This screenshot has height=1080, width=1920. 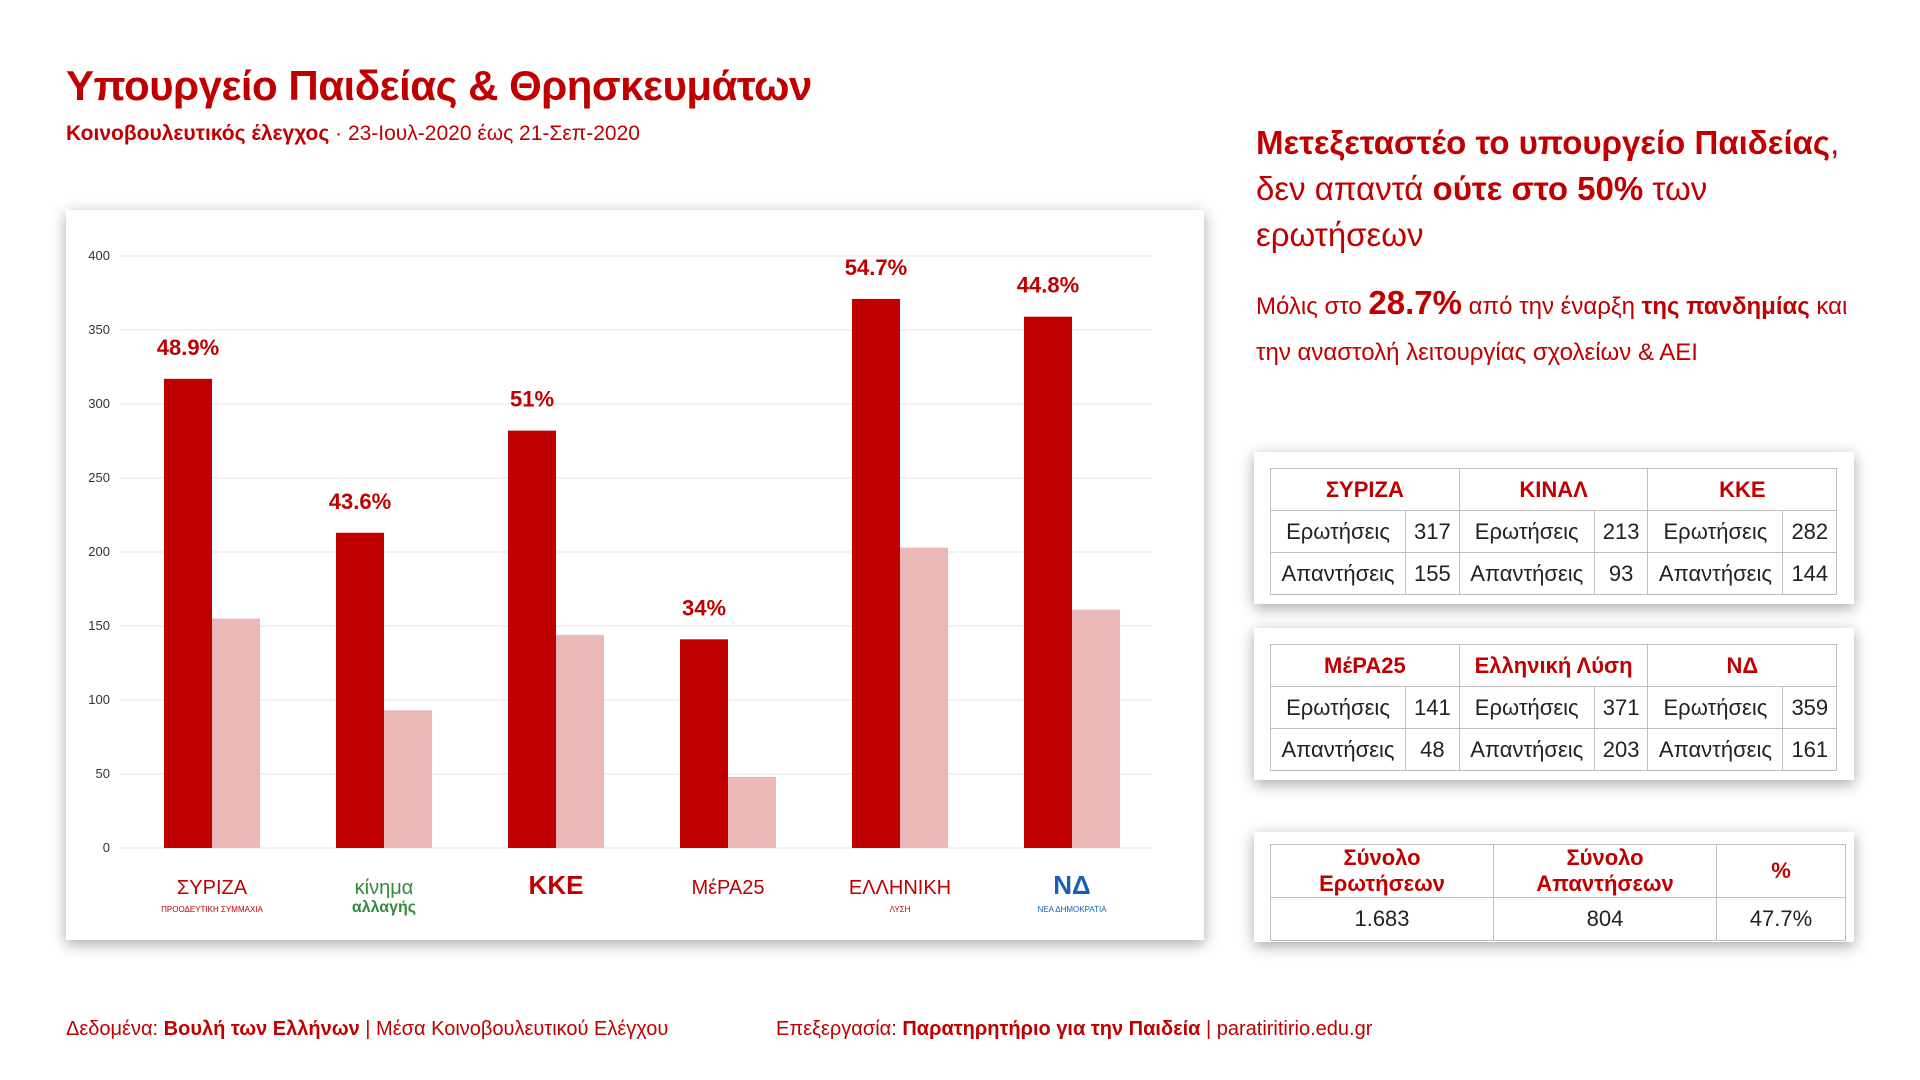 What do you see at coordinates (1621, 707) in the screenshot?
I see `cell-value: 371` at bounding box center [1621, 707].